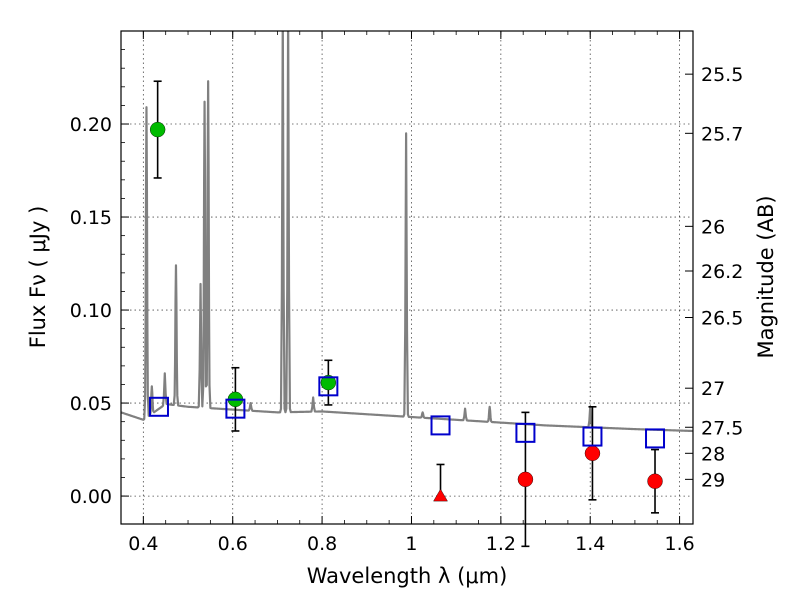 This screenshot has width=800, height=600. Describe the element at coordinates (713, 389) in the screenshot. I see `mag-tick-label: 27` at that location.